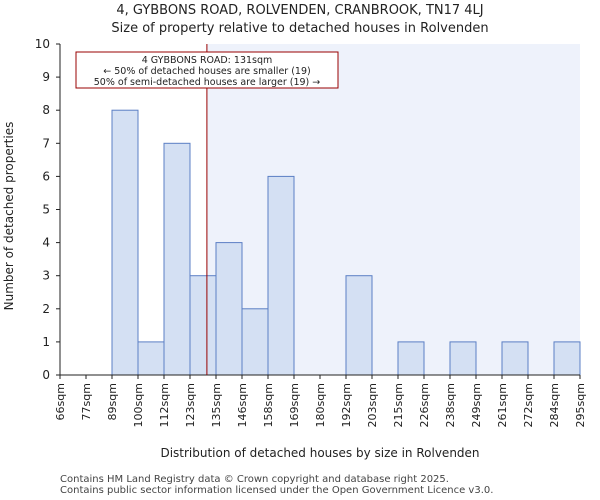 This screenshot has height=500, width=600. I want to click on y-tick-label: 10, so click(42, 44).